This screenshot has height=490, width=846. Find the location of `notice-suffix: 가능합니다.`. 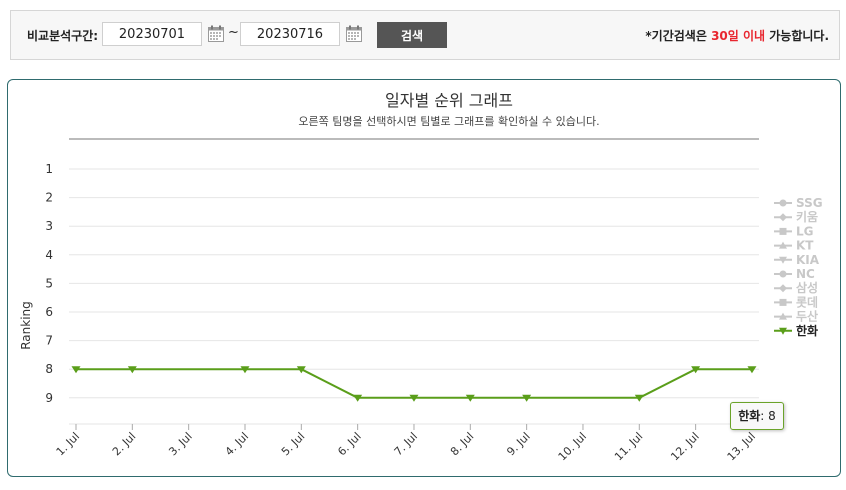

notice-suffix: 가능합니다. is located at coordinates (797, 36).